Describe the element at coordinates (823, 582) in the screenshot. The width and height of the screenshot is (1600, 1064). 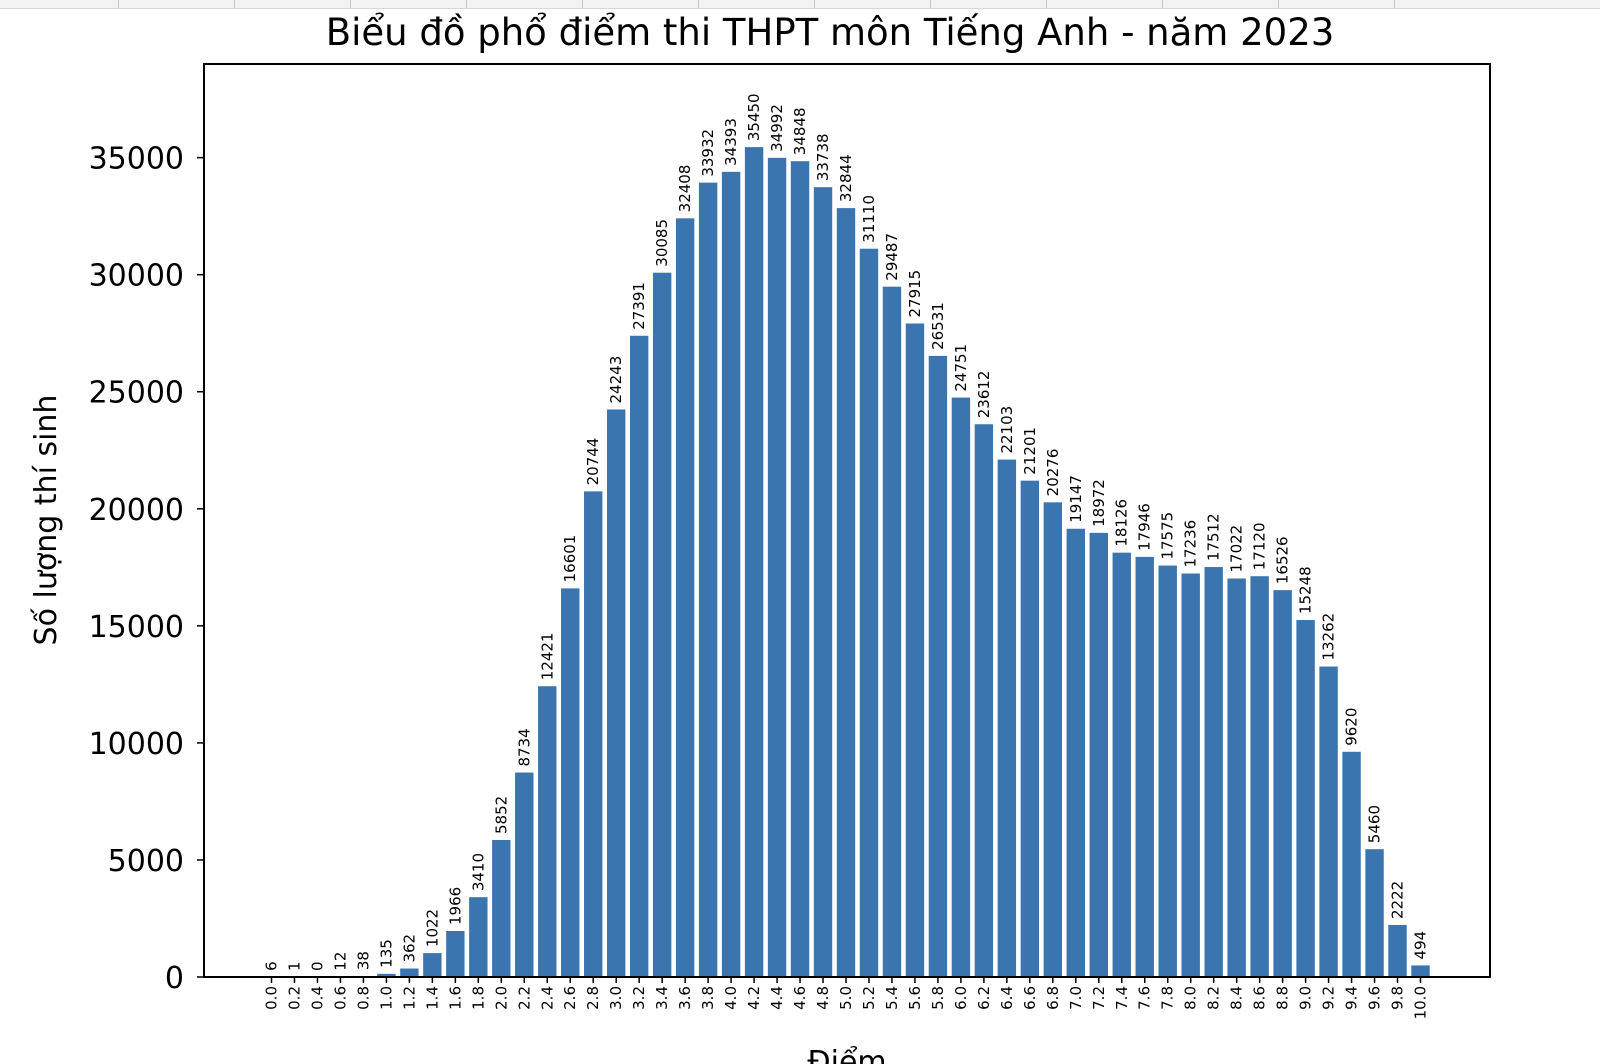
I see `bar-4.8` at that location.